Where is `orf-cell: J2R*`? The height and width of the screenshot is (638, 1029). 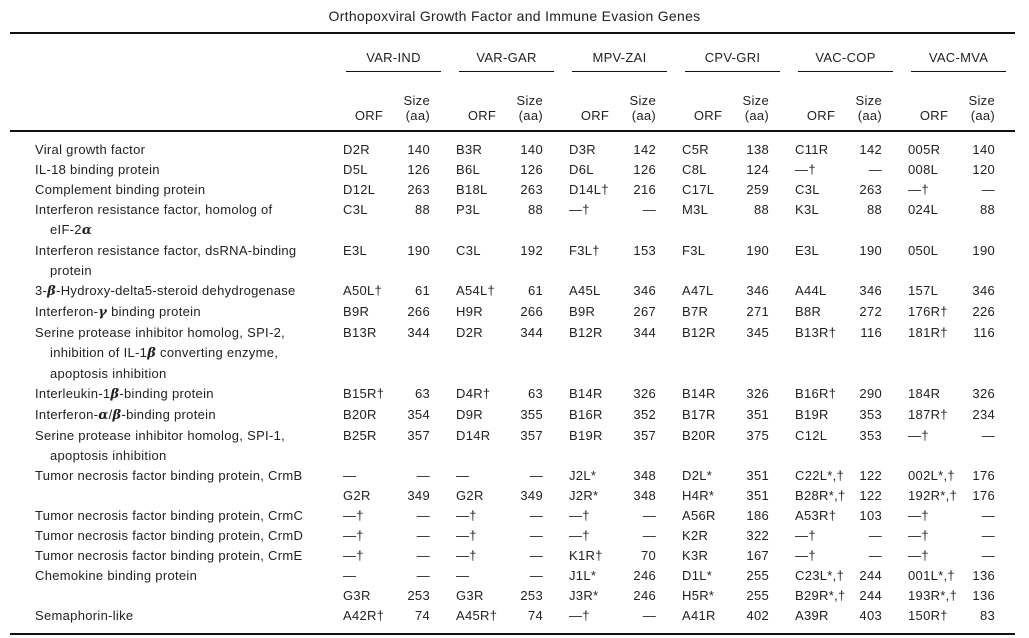
orf-cell: J2R* is located at coordinates (584, 495).